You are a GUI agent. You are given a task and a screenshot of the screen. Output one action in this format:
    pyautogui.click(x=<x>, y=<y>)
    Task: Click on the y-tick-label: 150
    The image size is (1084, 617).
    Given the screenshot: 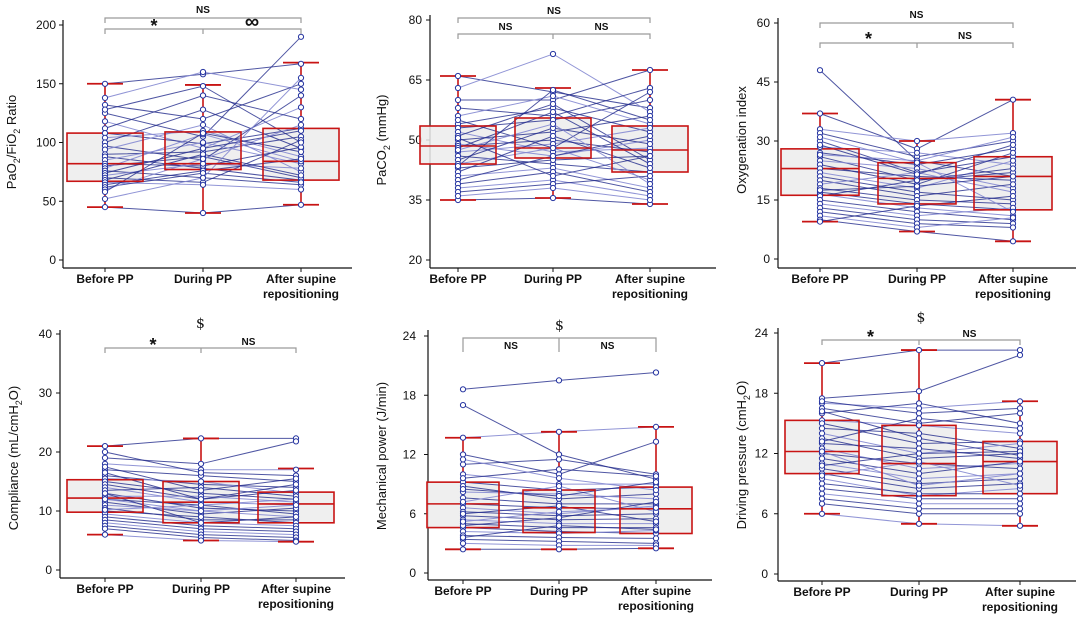 What is the action you would take?
    pyautogui.click(x=46, y=84)
    